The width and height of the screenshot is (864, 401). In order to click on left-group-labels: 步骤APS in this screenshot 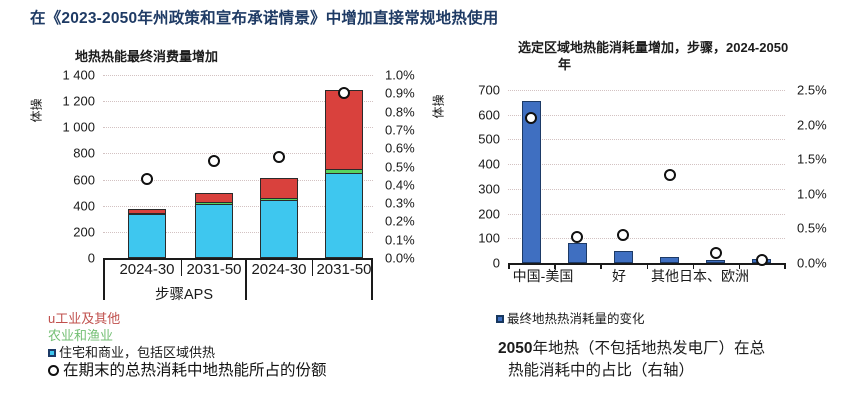, I will do `click(184, 293)`.